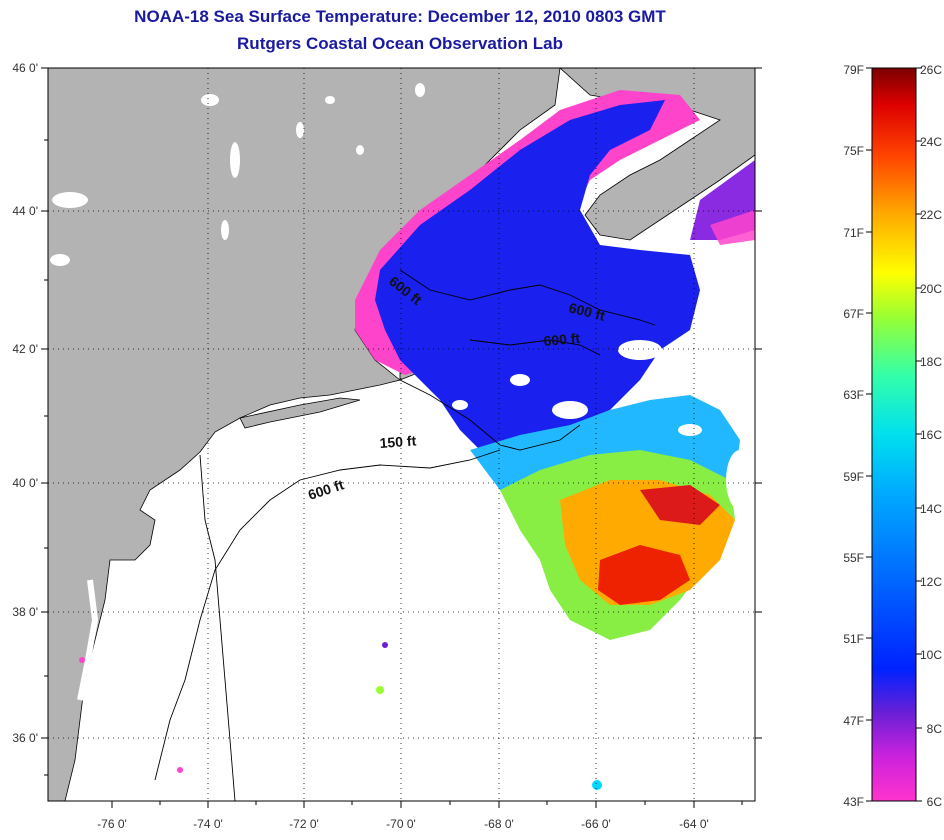  What do you see at coordinates (562, 339) in the screenshot?
I see `contour-label-600ft-3: 600 ft` at bounding box center [562, 339].